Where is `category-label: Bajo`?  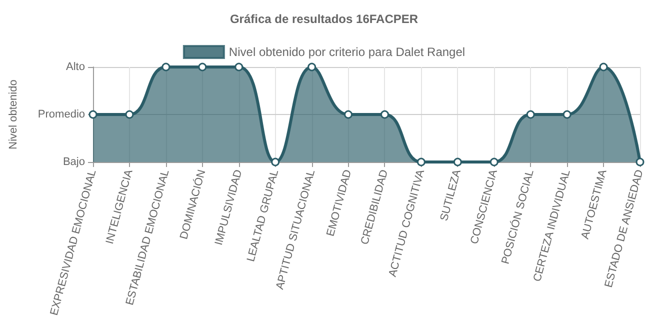
category-label: Bajo is located at coordinates (73, 162).